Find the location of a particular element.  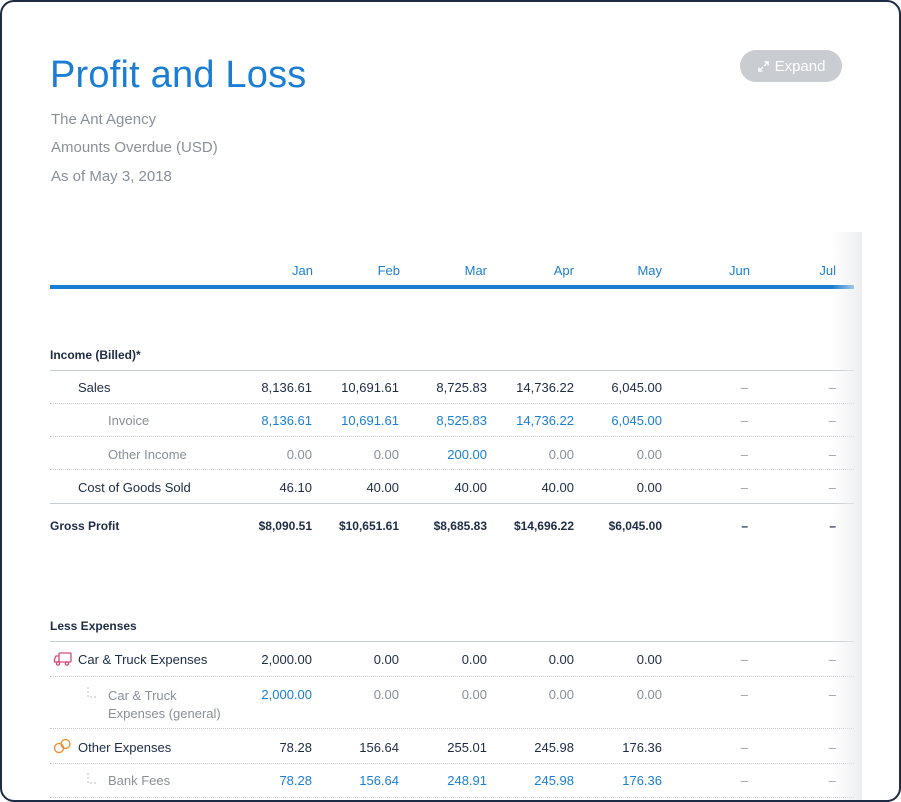

row-label: Invoice is located at coordinates (129, 420).